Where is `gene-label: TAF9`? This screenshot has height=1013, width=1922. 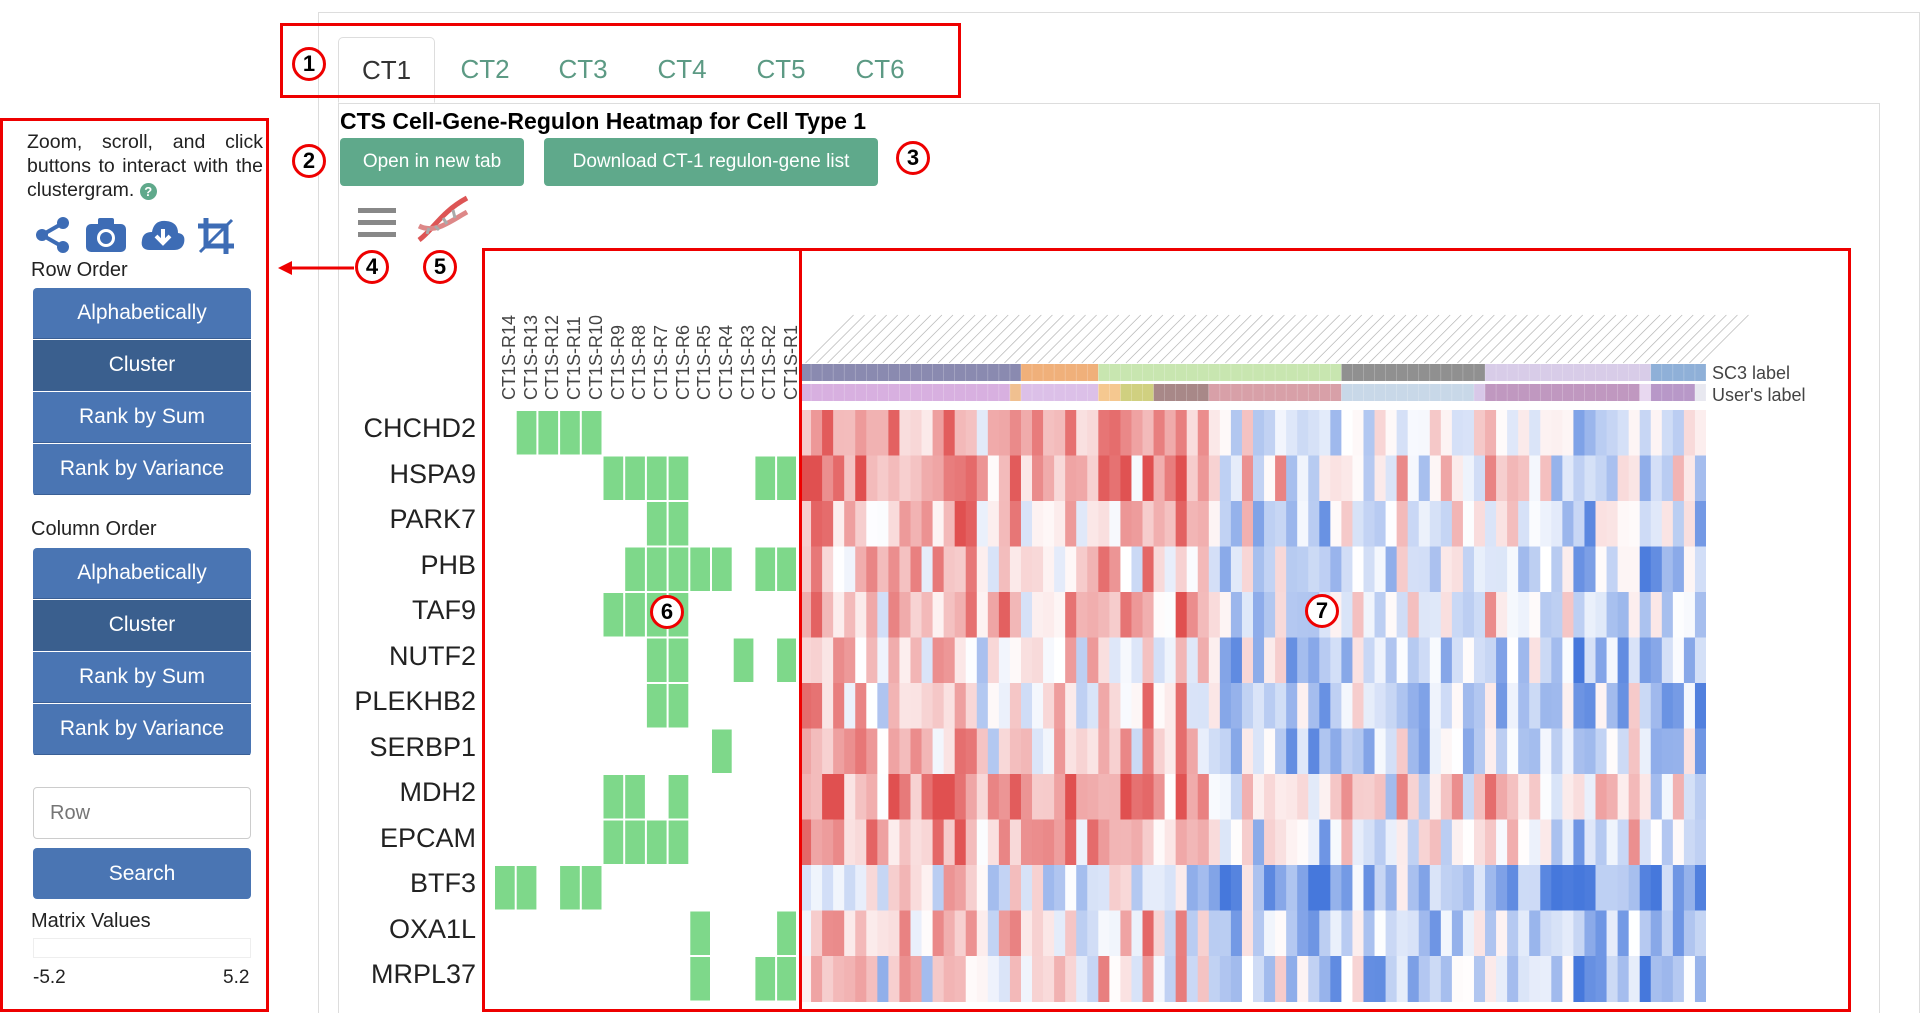 gene-label: TAF9 is located at coordinates (443, 610).